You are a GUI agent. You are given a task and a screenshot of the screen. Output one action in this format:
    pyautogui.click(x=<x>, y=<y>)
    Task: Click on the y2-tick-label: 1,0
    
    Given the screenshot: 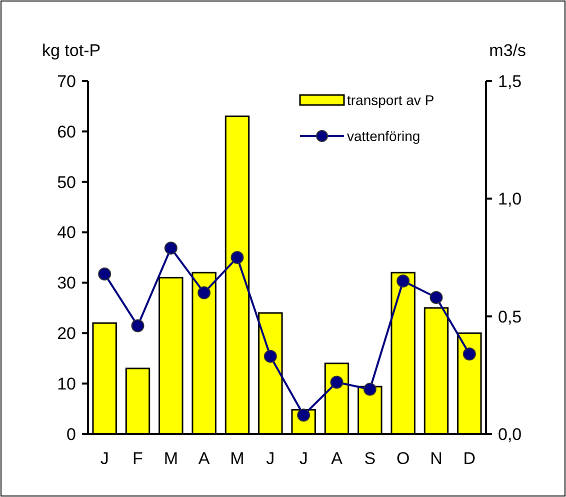 What is the action you would take?
    pyautogui.click(x=510, y=199)
    